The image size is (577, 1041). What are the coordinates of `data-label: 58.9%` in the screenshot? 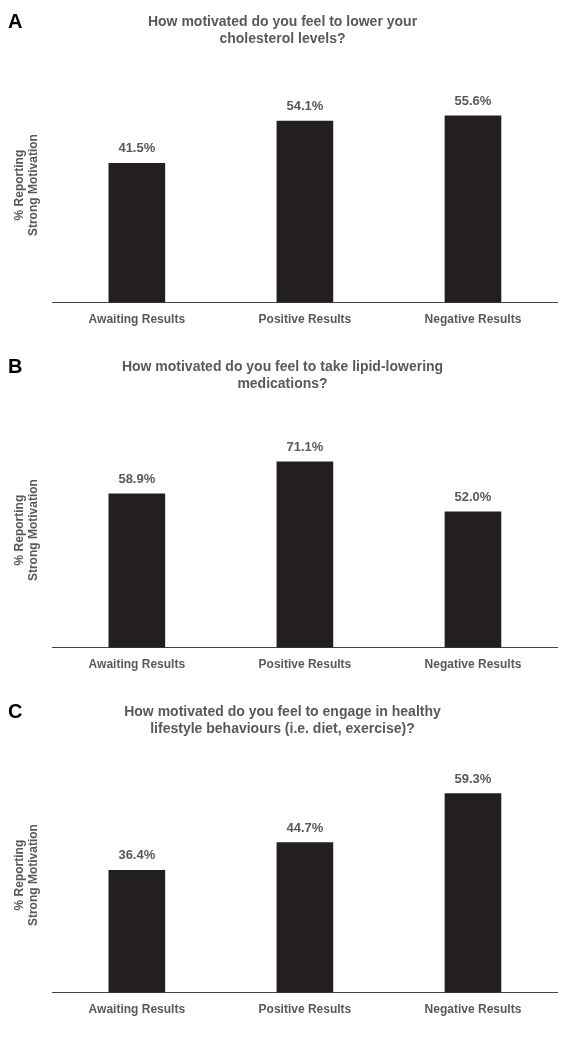 It's located at (137, 478).